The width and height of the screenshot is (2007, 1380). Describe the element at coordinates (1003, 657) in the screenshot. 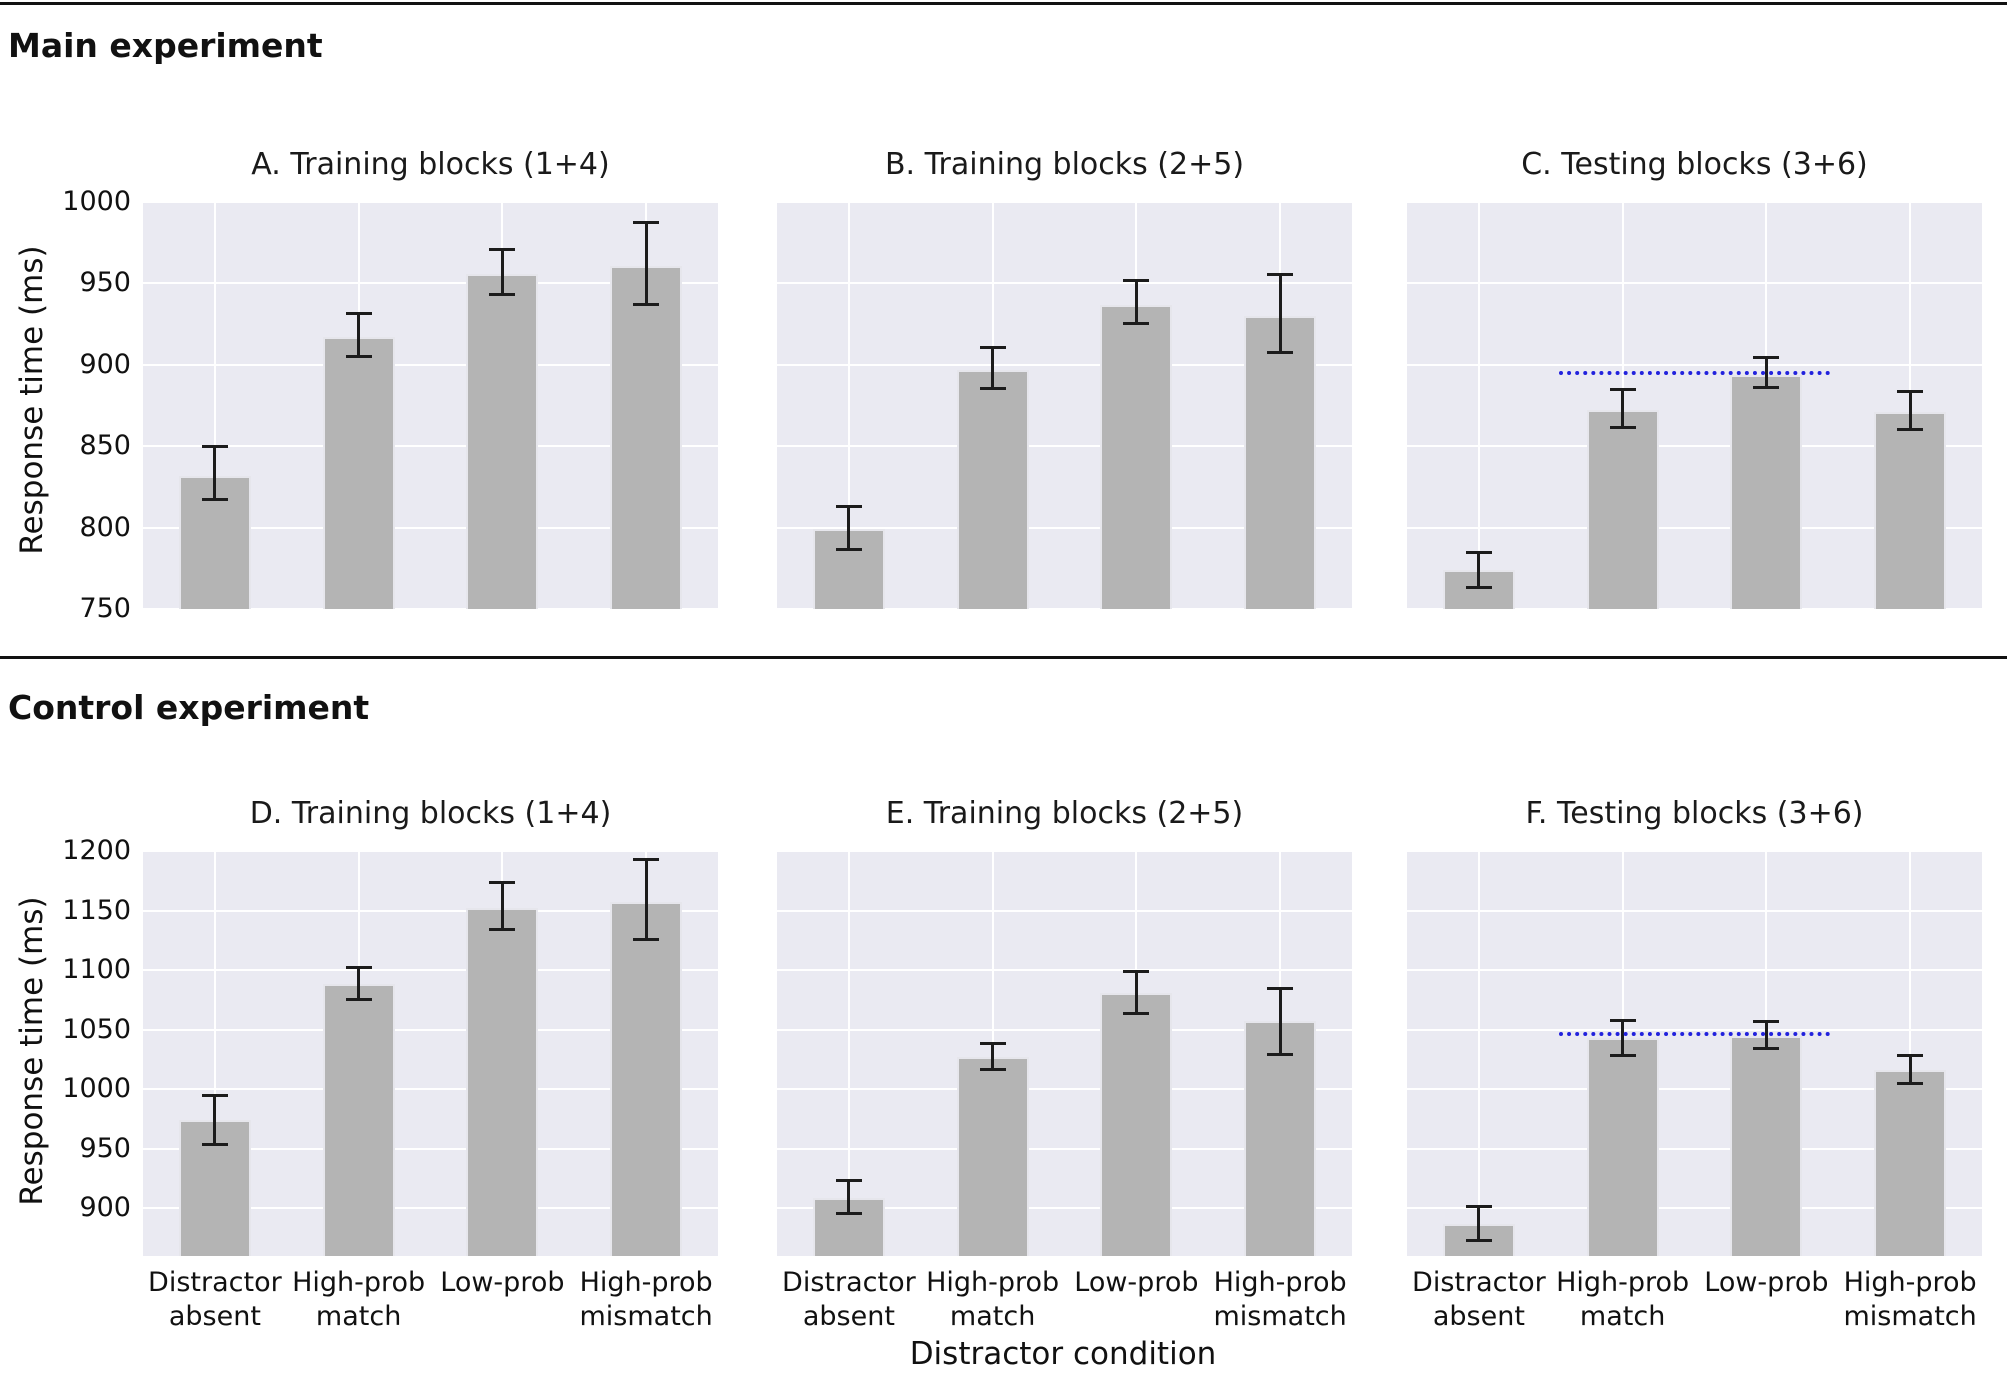

I see `row-separator-line` at that location.